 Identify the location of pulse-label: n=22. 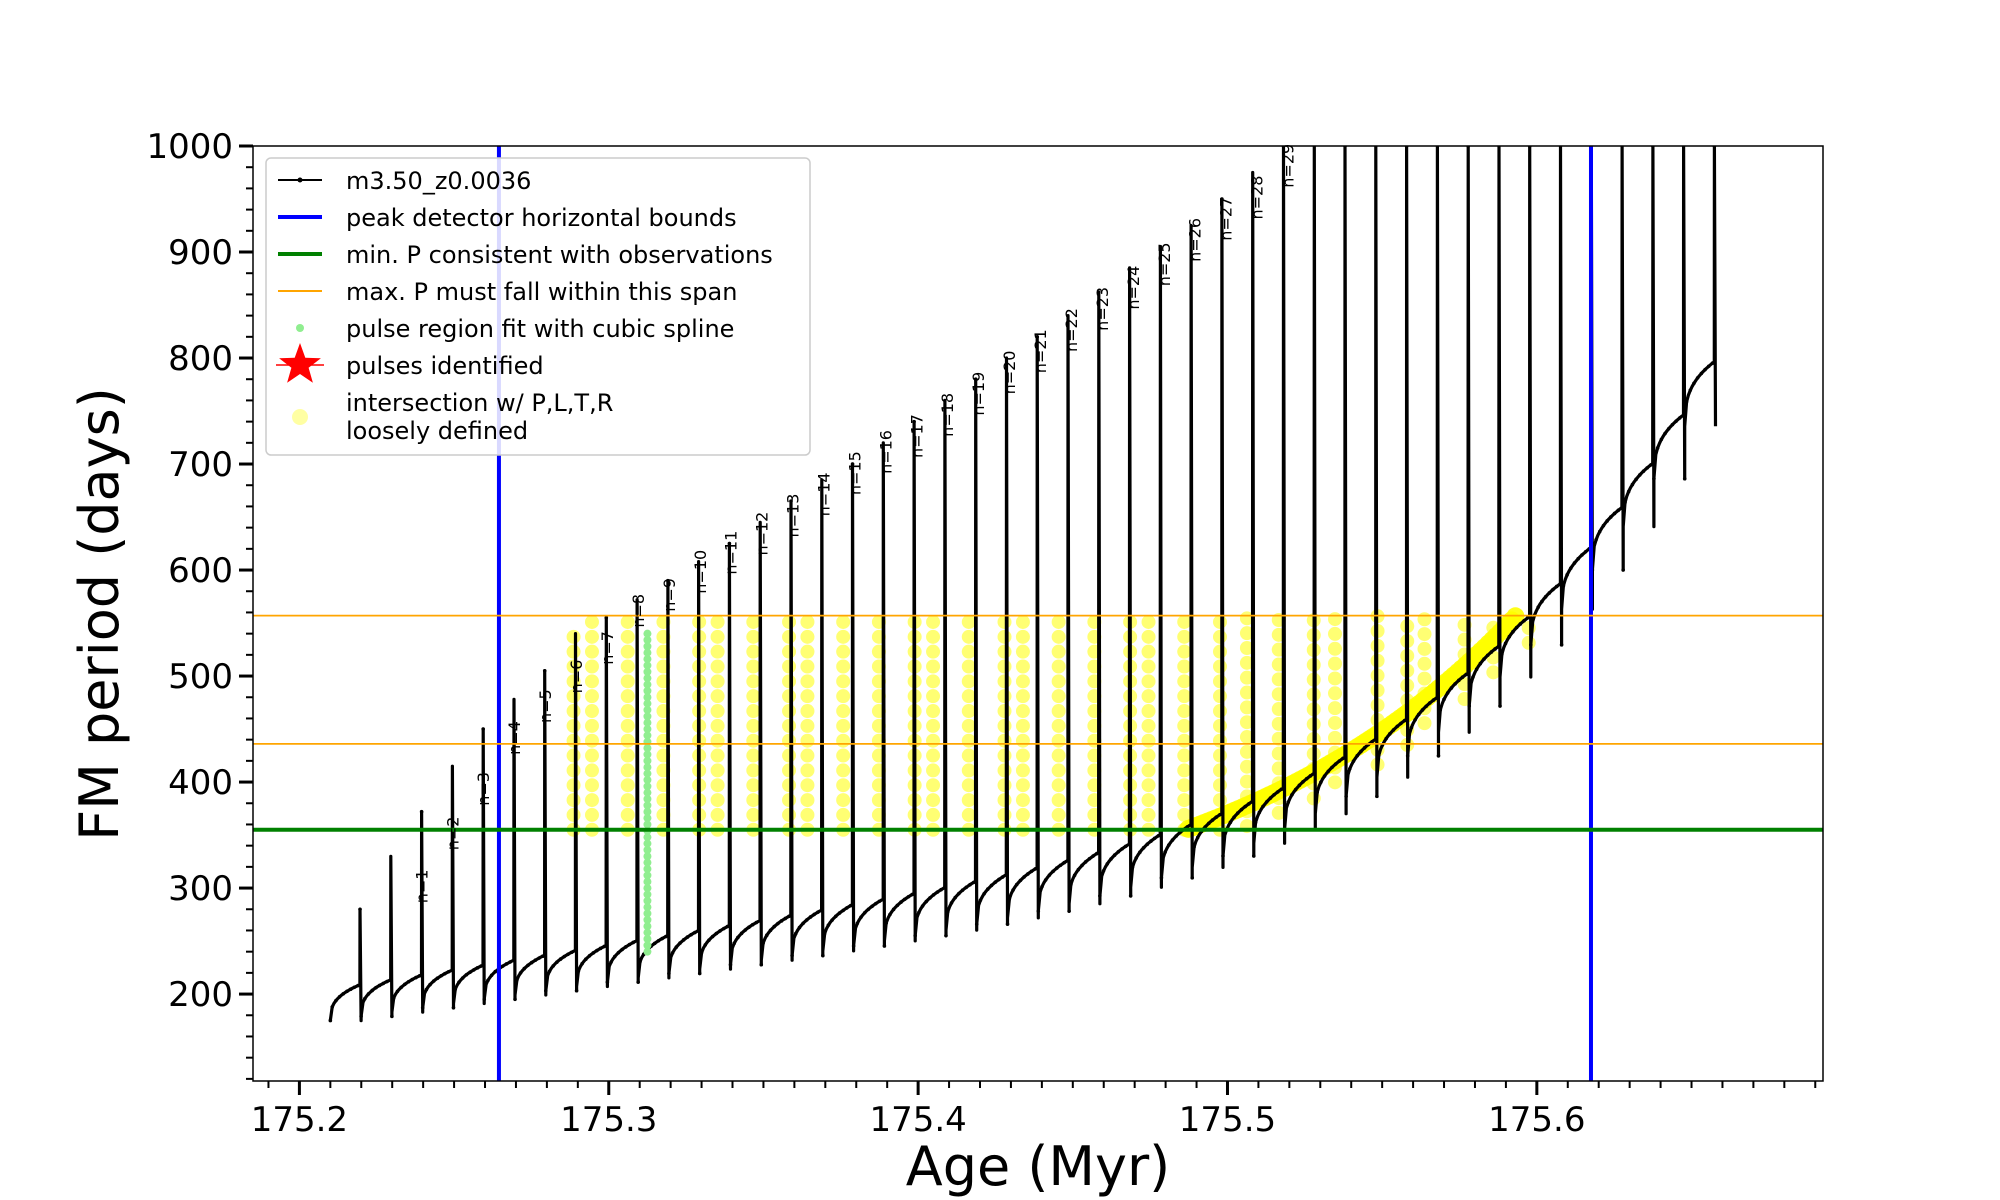
(1071, 330).